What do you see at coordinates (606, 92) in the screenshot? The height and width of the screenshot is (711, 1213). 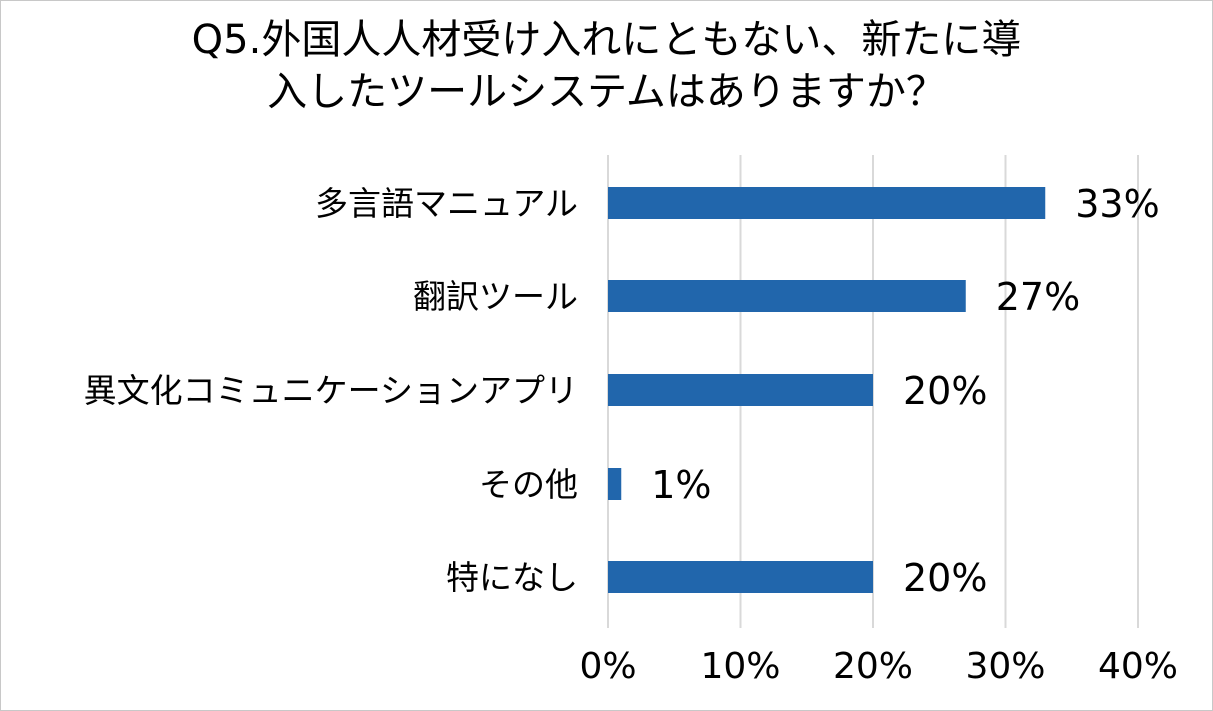 I see `chart-title-line-2: 入したツールシステムはありますか？` at bounding box center [606, 92].